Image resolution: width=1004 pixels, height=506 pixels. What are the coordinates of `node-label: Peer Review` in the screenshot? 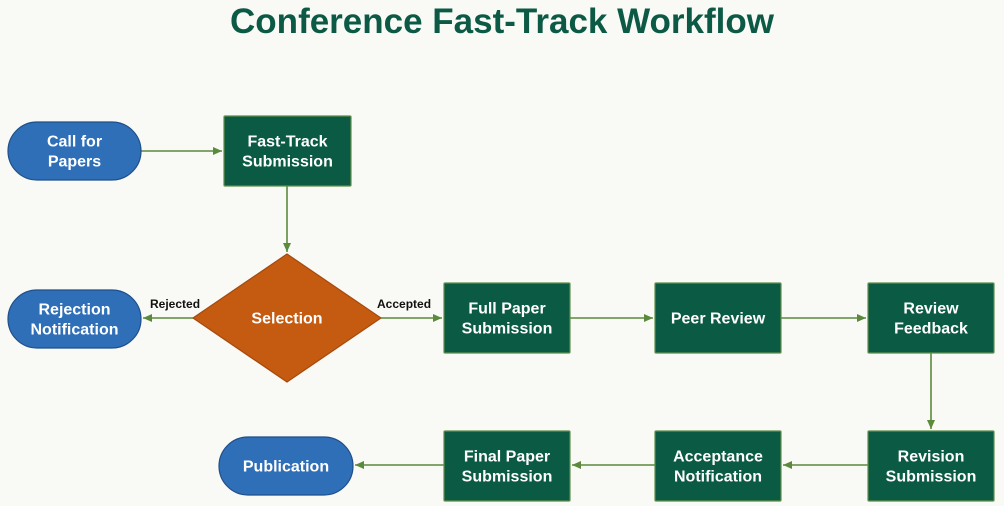 It's located at (718, 319).